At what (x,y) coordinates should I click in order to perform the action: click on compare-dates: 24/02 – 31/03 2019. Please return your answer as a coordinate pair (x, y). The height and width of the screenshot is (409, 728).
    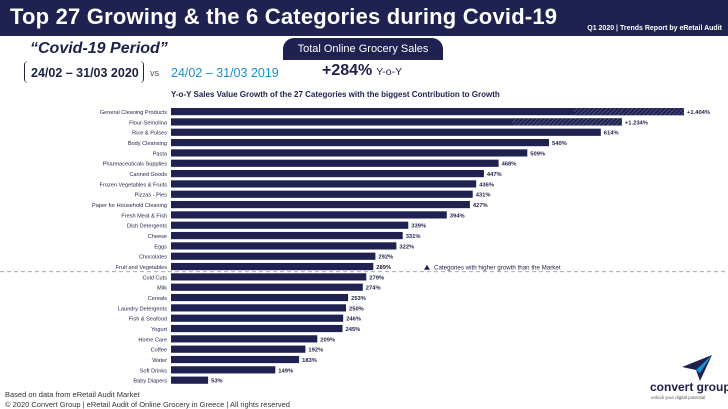
    Looking at the image, I should click on (225, 73).